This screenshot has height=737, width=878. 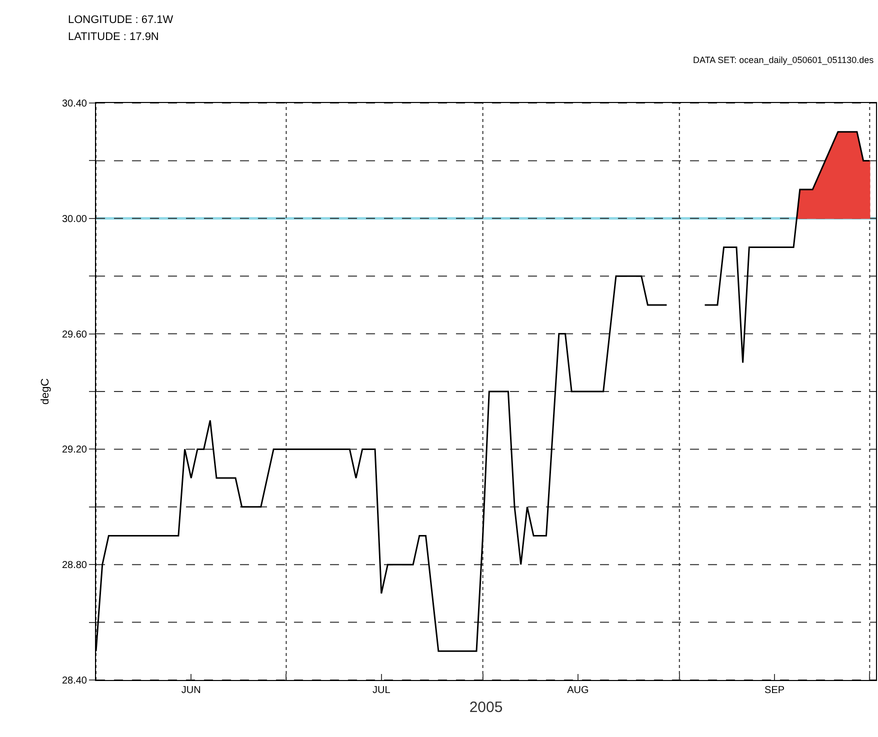 What do you see at coordinates (75, 334) in the screenshot?
I see `y-tick-label: 29.60` at bounding box center [75, 334].